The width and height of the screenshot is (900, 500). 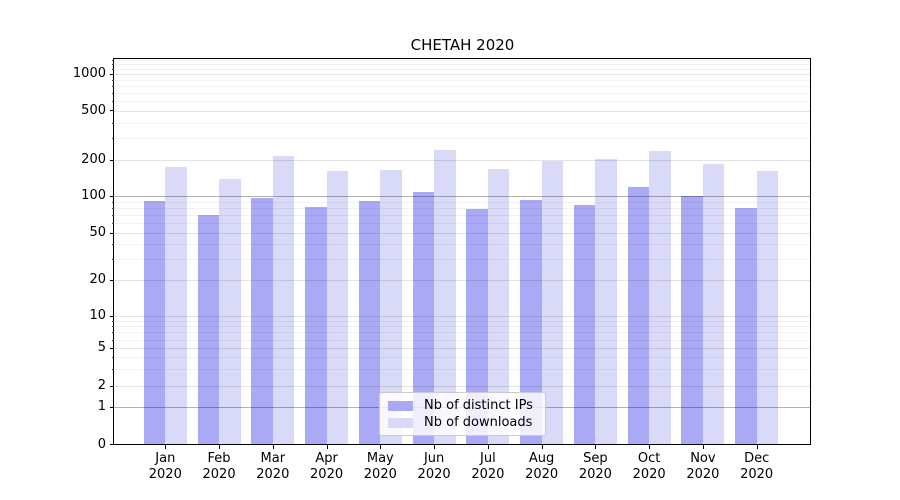 What do you see at coordinates (101, 444) in the screenshot?
I see `y-tick-label: 0` at bounding box center [101, 444].